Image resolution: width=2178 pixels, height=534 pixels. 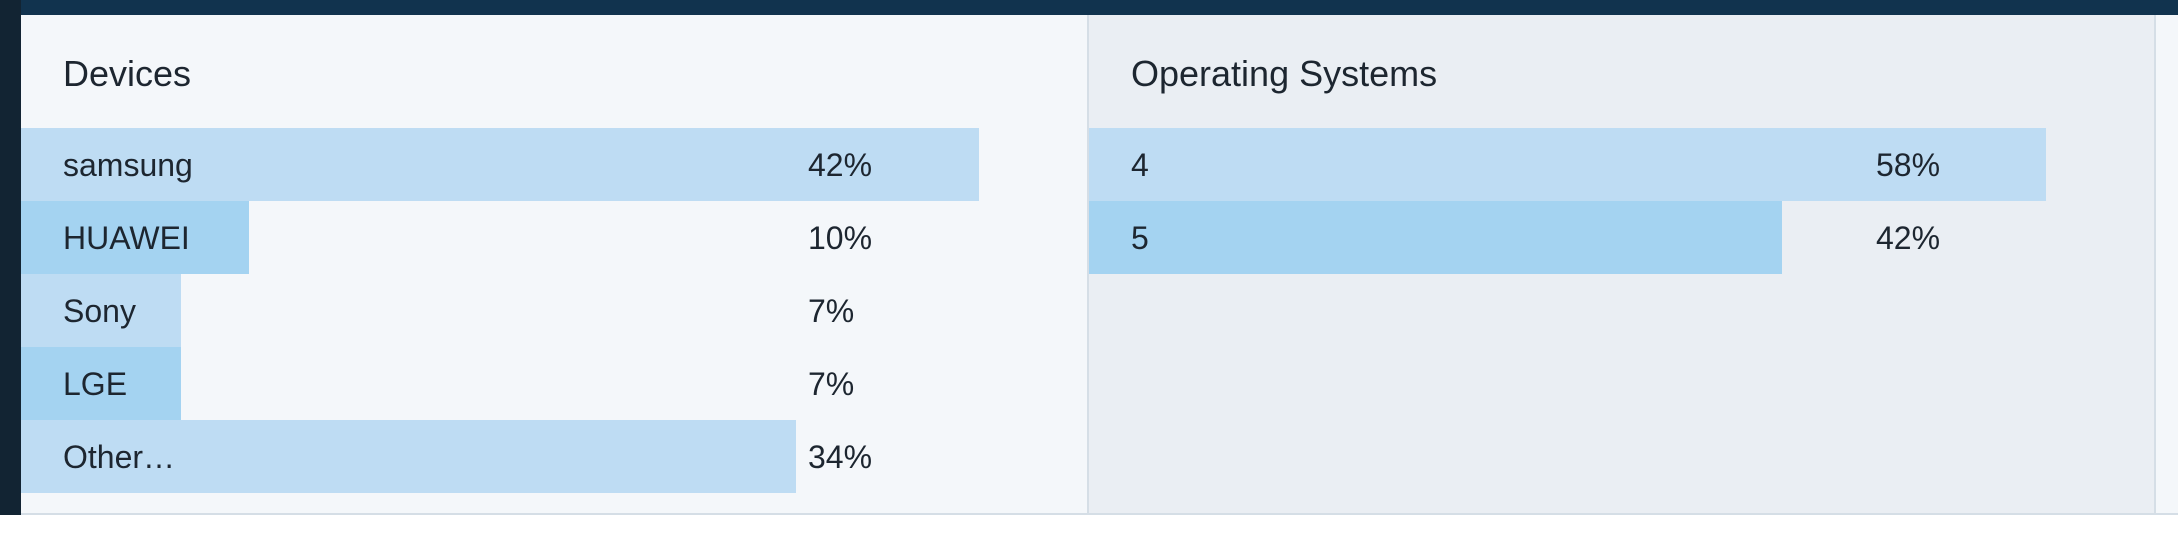 What do you see at coordinates (553, 383) in the screenshot?
I see `bar-row: LGE 7%` at bounding box center [553, 383].